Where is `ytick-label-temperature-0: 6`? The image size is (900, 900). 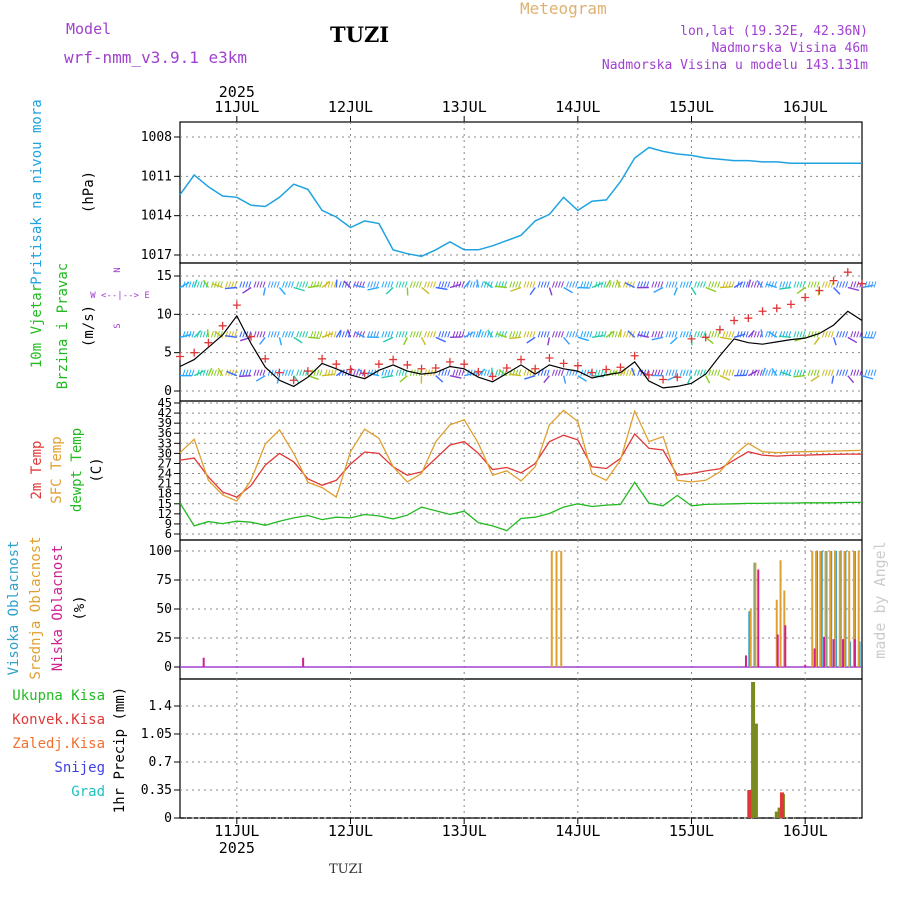
ytick-label-temperature-0: 6 is located at coordinates (168, 534).